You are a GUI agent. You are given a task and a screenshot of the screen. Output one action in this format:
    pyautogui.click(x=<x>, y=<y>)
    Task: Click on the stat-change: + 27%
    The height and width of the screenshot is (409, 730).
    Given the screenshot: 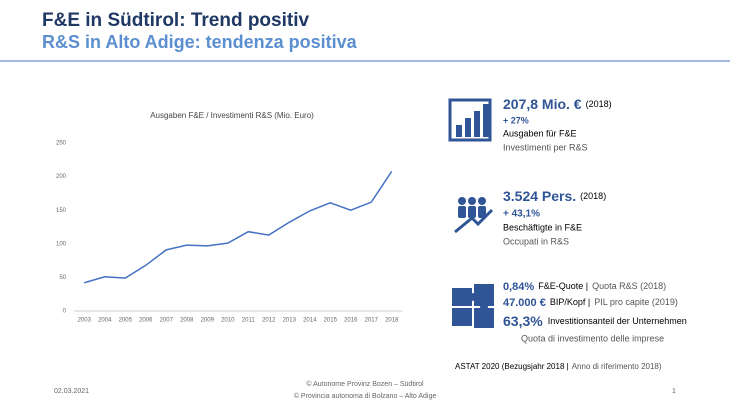 What is the action you would take?
    pyautogui.click(x=516, y=120)
    